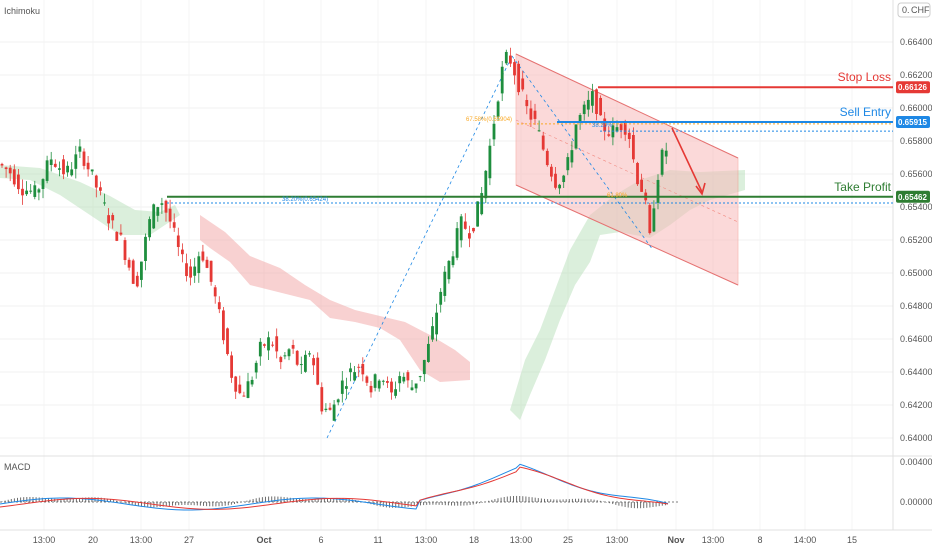  I want to click on channel-mid-line, so click(627, 171).